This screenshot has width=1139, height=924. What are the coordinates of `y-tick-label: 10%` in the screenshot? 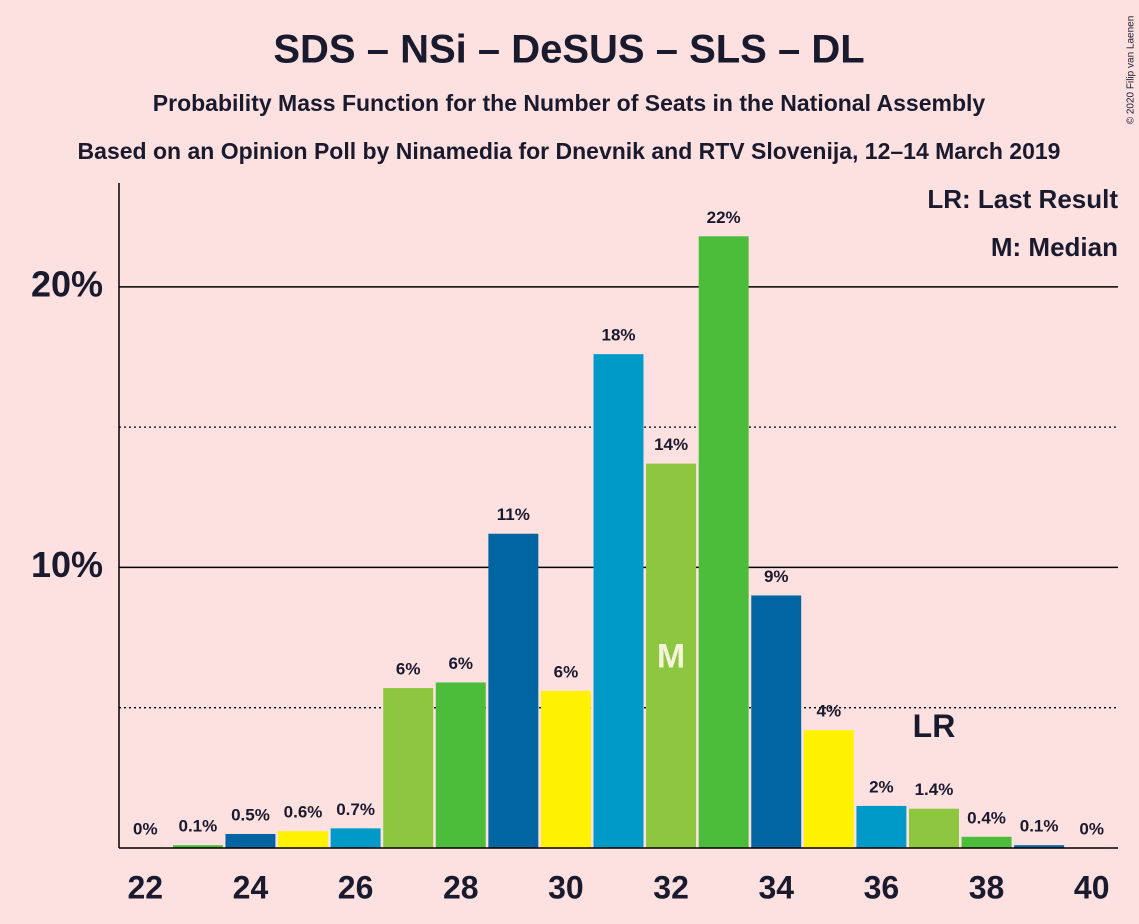 It's located at (67, 564).